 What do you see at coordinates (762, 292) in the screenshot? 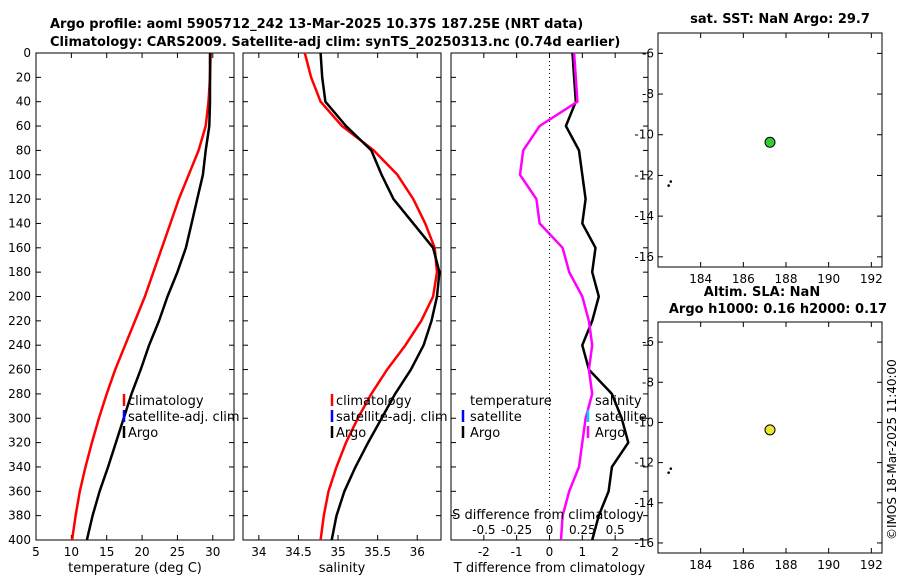
I see `sla-title-1: Altim. SLA: NaN` at bounding box center [762, 292].